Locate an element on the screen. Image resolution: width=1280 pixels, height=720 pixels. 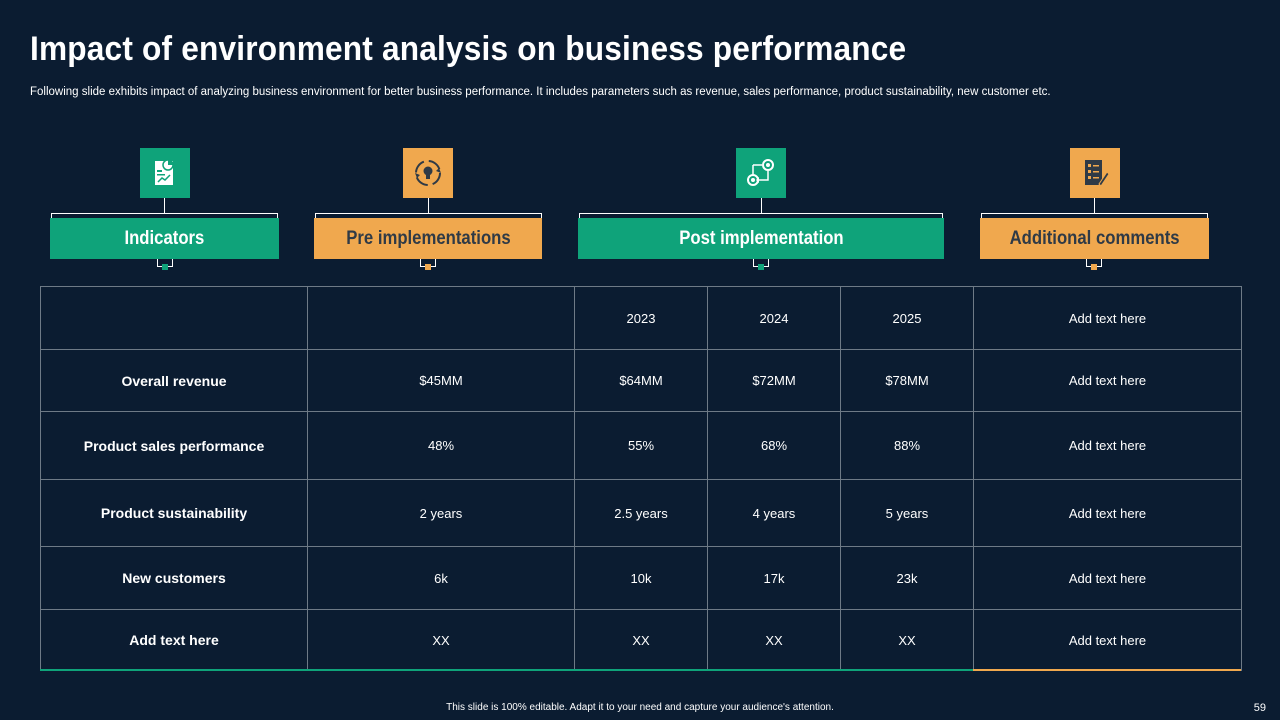
table-row: Add text here XX XX XX XX Add text here is located at coordinates (641, 640).